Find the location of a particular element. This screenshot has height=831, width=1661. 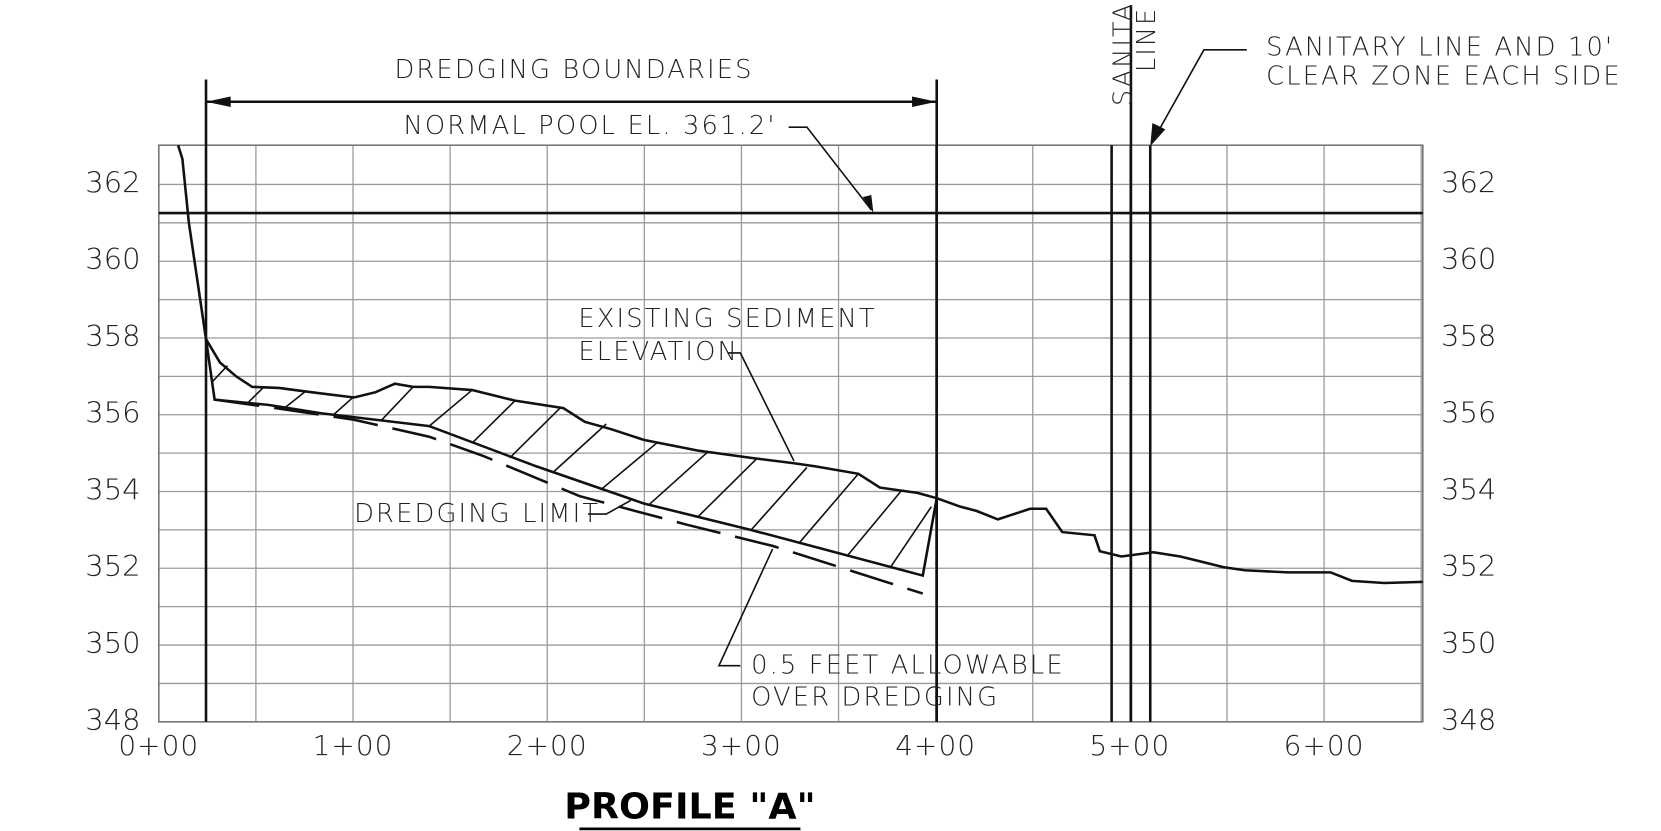

annotation: DREDGING BOUNDARIES is located at coordinates (573, 70).